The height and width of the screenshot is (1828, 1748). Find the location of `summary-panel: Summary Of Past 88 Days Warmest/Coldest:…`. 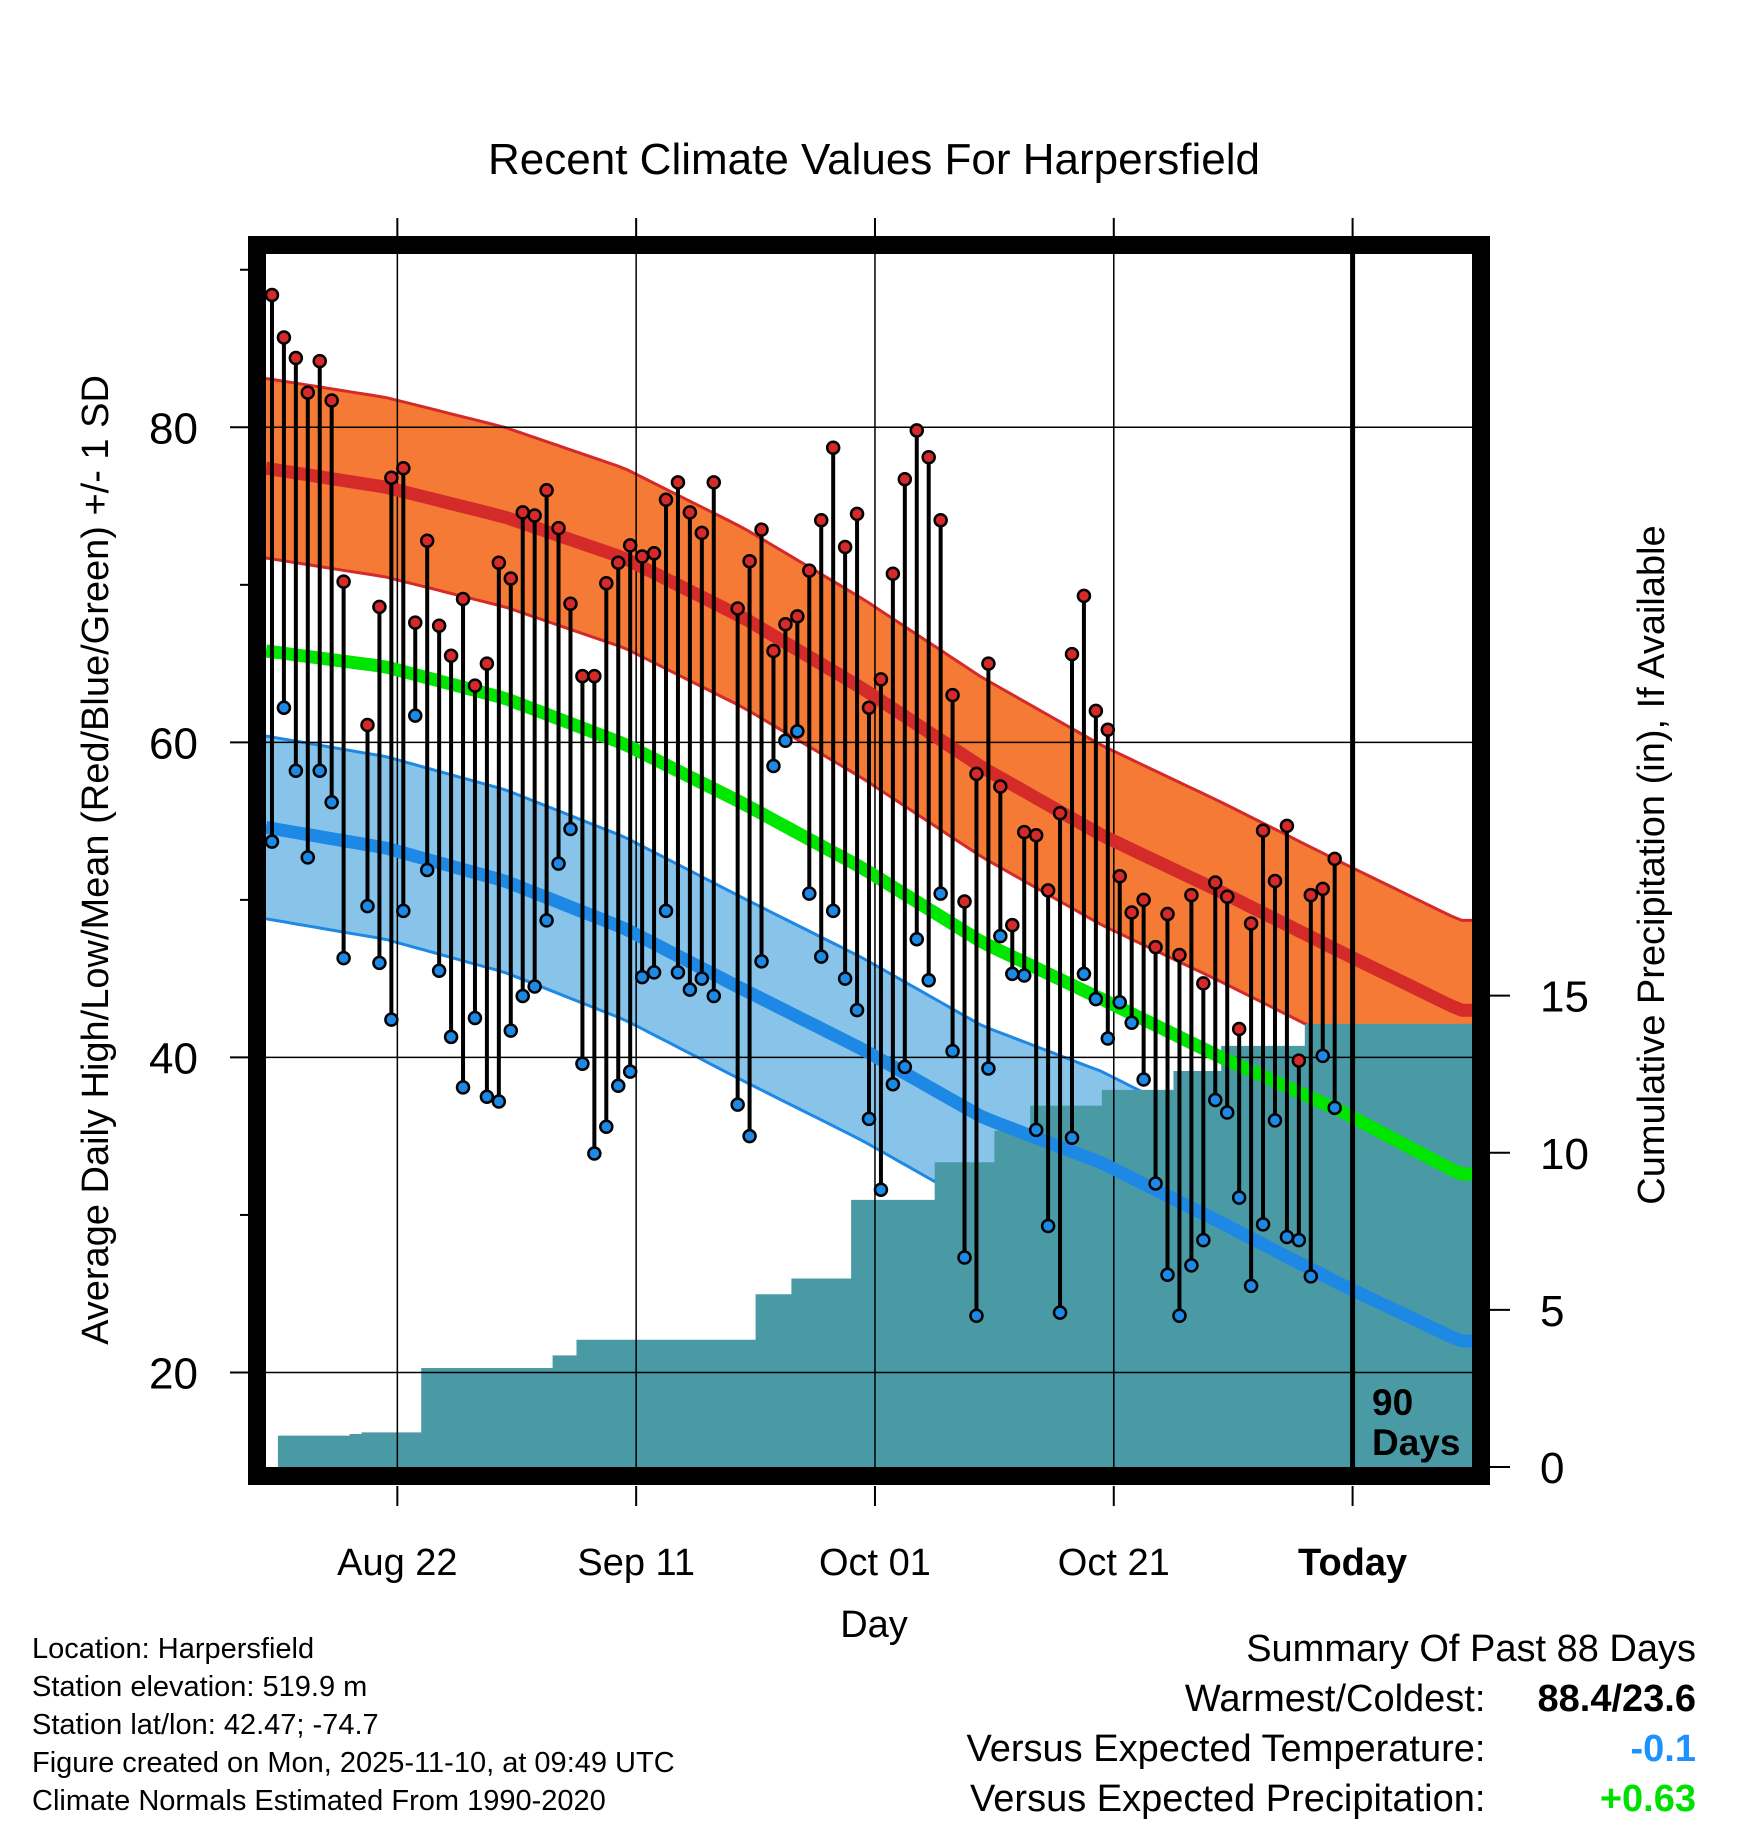

summary-panel: Summary Of Past 88 Days Warmest/Coldest:… is located at coordinates (1331, 1724).